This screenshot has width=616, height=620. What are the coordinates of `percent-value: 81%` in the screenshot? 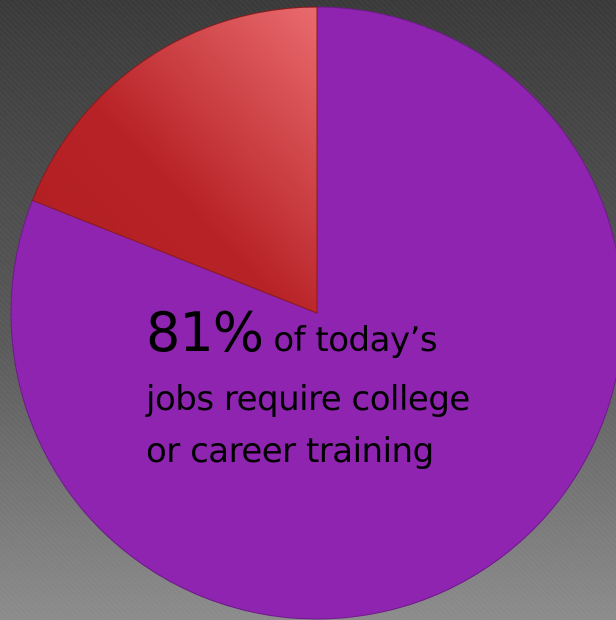 It's located at (205, 332).